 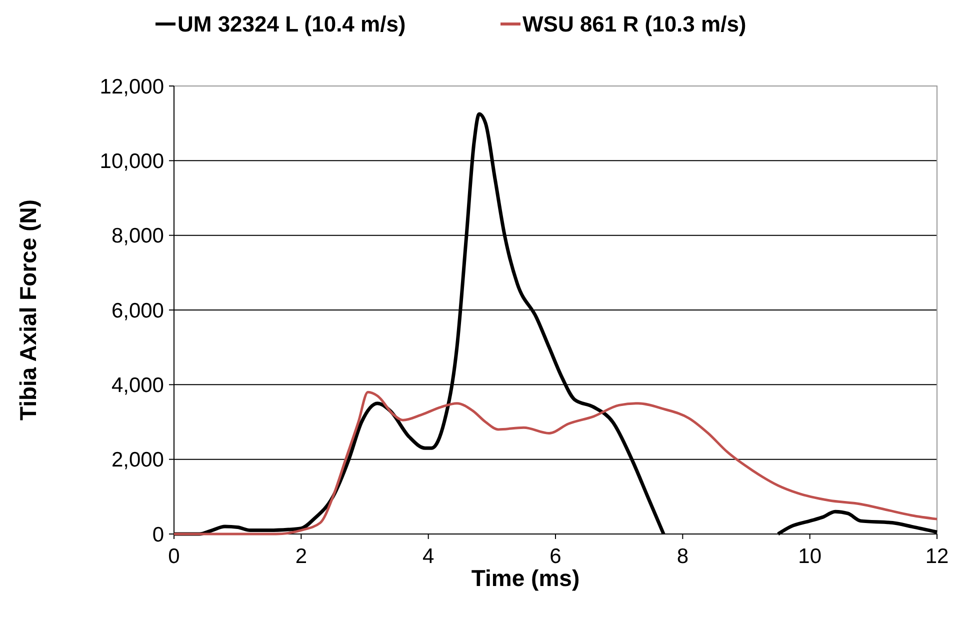 I want to click on y-tick-label: 10,000, so click(x=132, y=162).